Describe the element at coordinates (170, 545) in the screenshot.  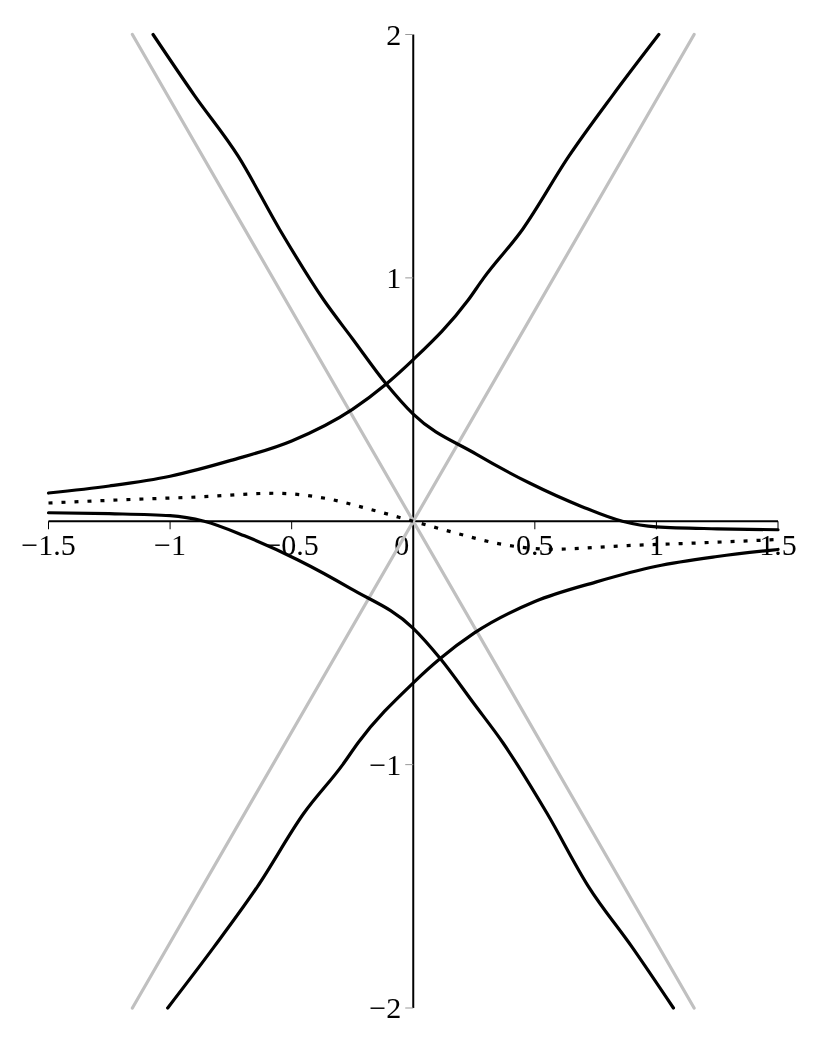
I see `x-tick-label: −1` at that location.